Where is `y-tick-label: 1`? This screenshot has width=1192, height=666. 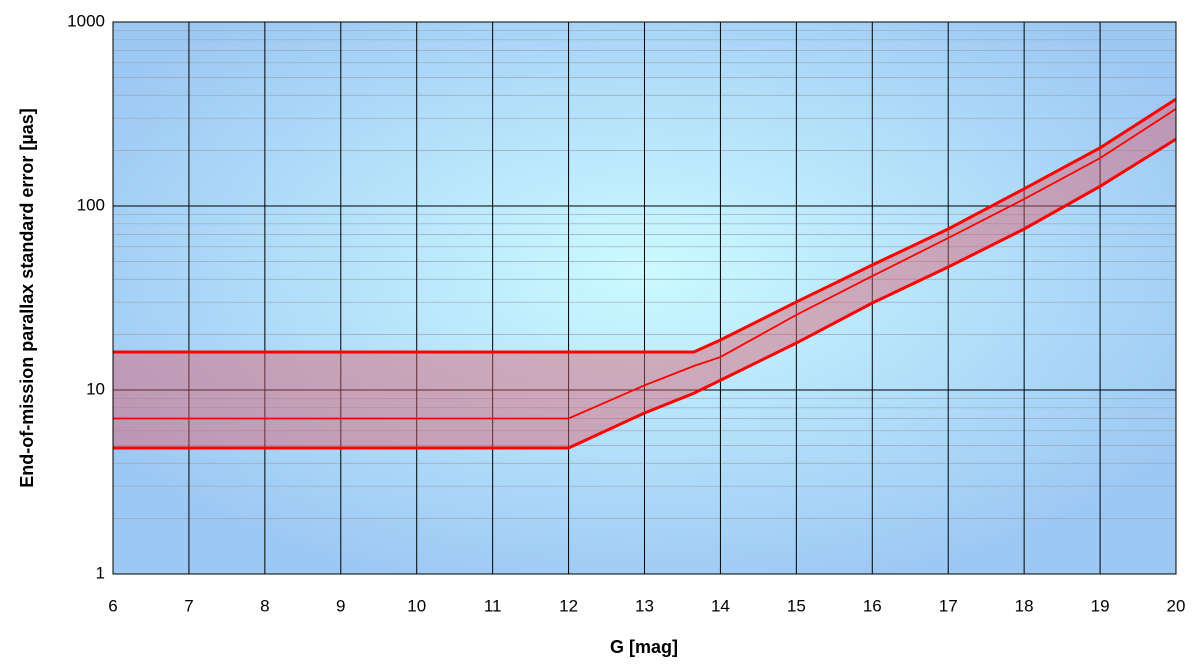
y-tick-label: 1 is located at coordinates (100, 572).